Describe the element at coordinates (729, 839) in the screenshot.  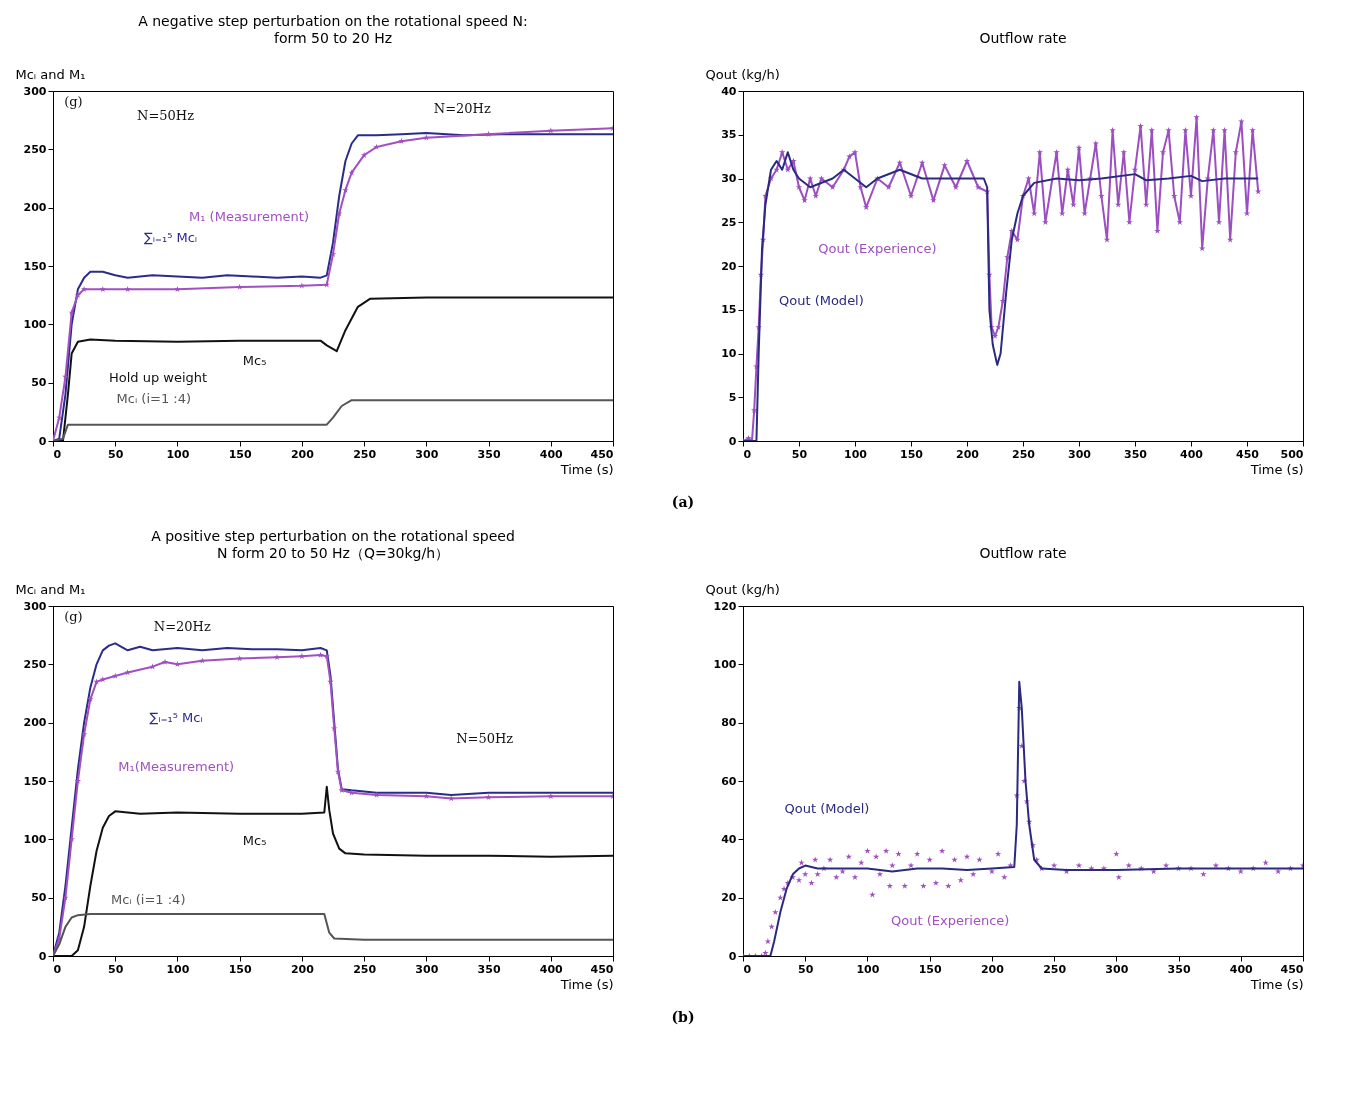
I see `y-tick-label: 40` at that location.